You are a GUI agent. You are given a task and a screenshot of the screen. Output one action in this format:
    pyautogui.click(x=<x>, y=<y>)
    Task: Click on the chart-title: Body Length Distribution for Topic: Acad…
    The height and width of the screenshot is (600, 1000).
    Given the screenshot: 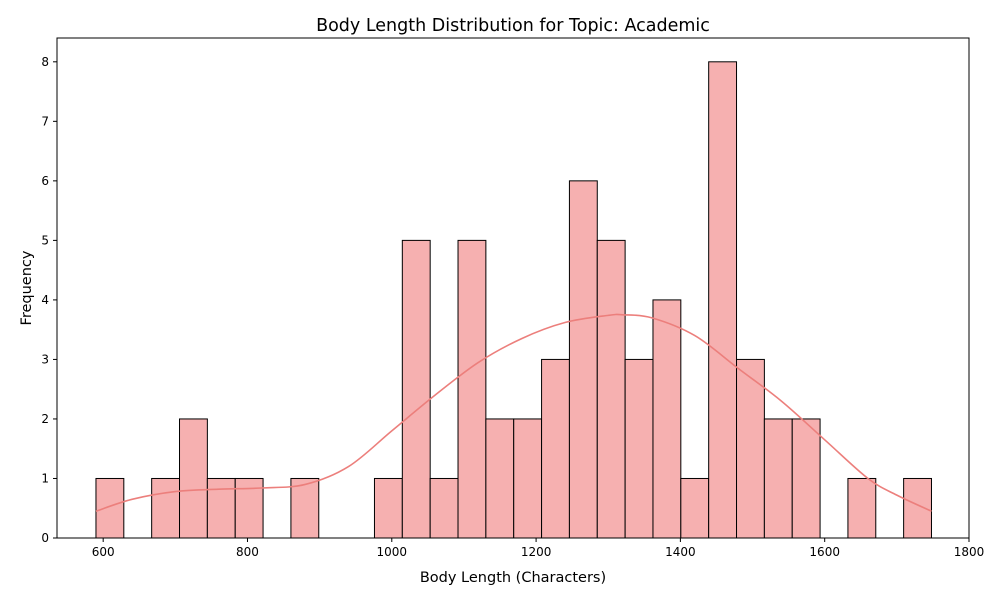 What is the action you would take?
    pyautogui.click(x=513, y=26)
    